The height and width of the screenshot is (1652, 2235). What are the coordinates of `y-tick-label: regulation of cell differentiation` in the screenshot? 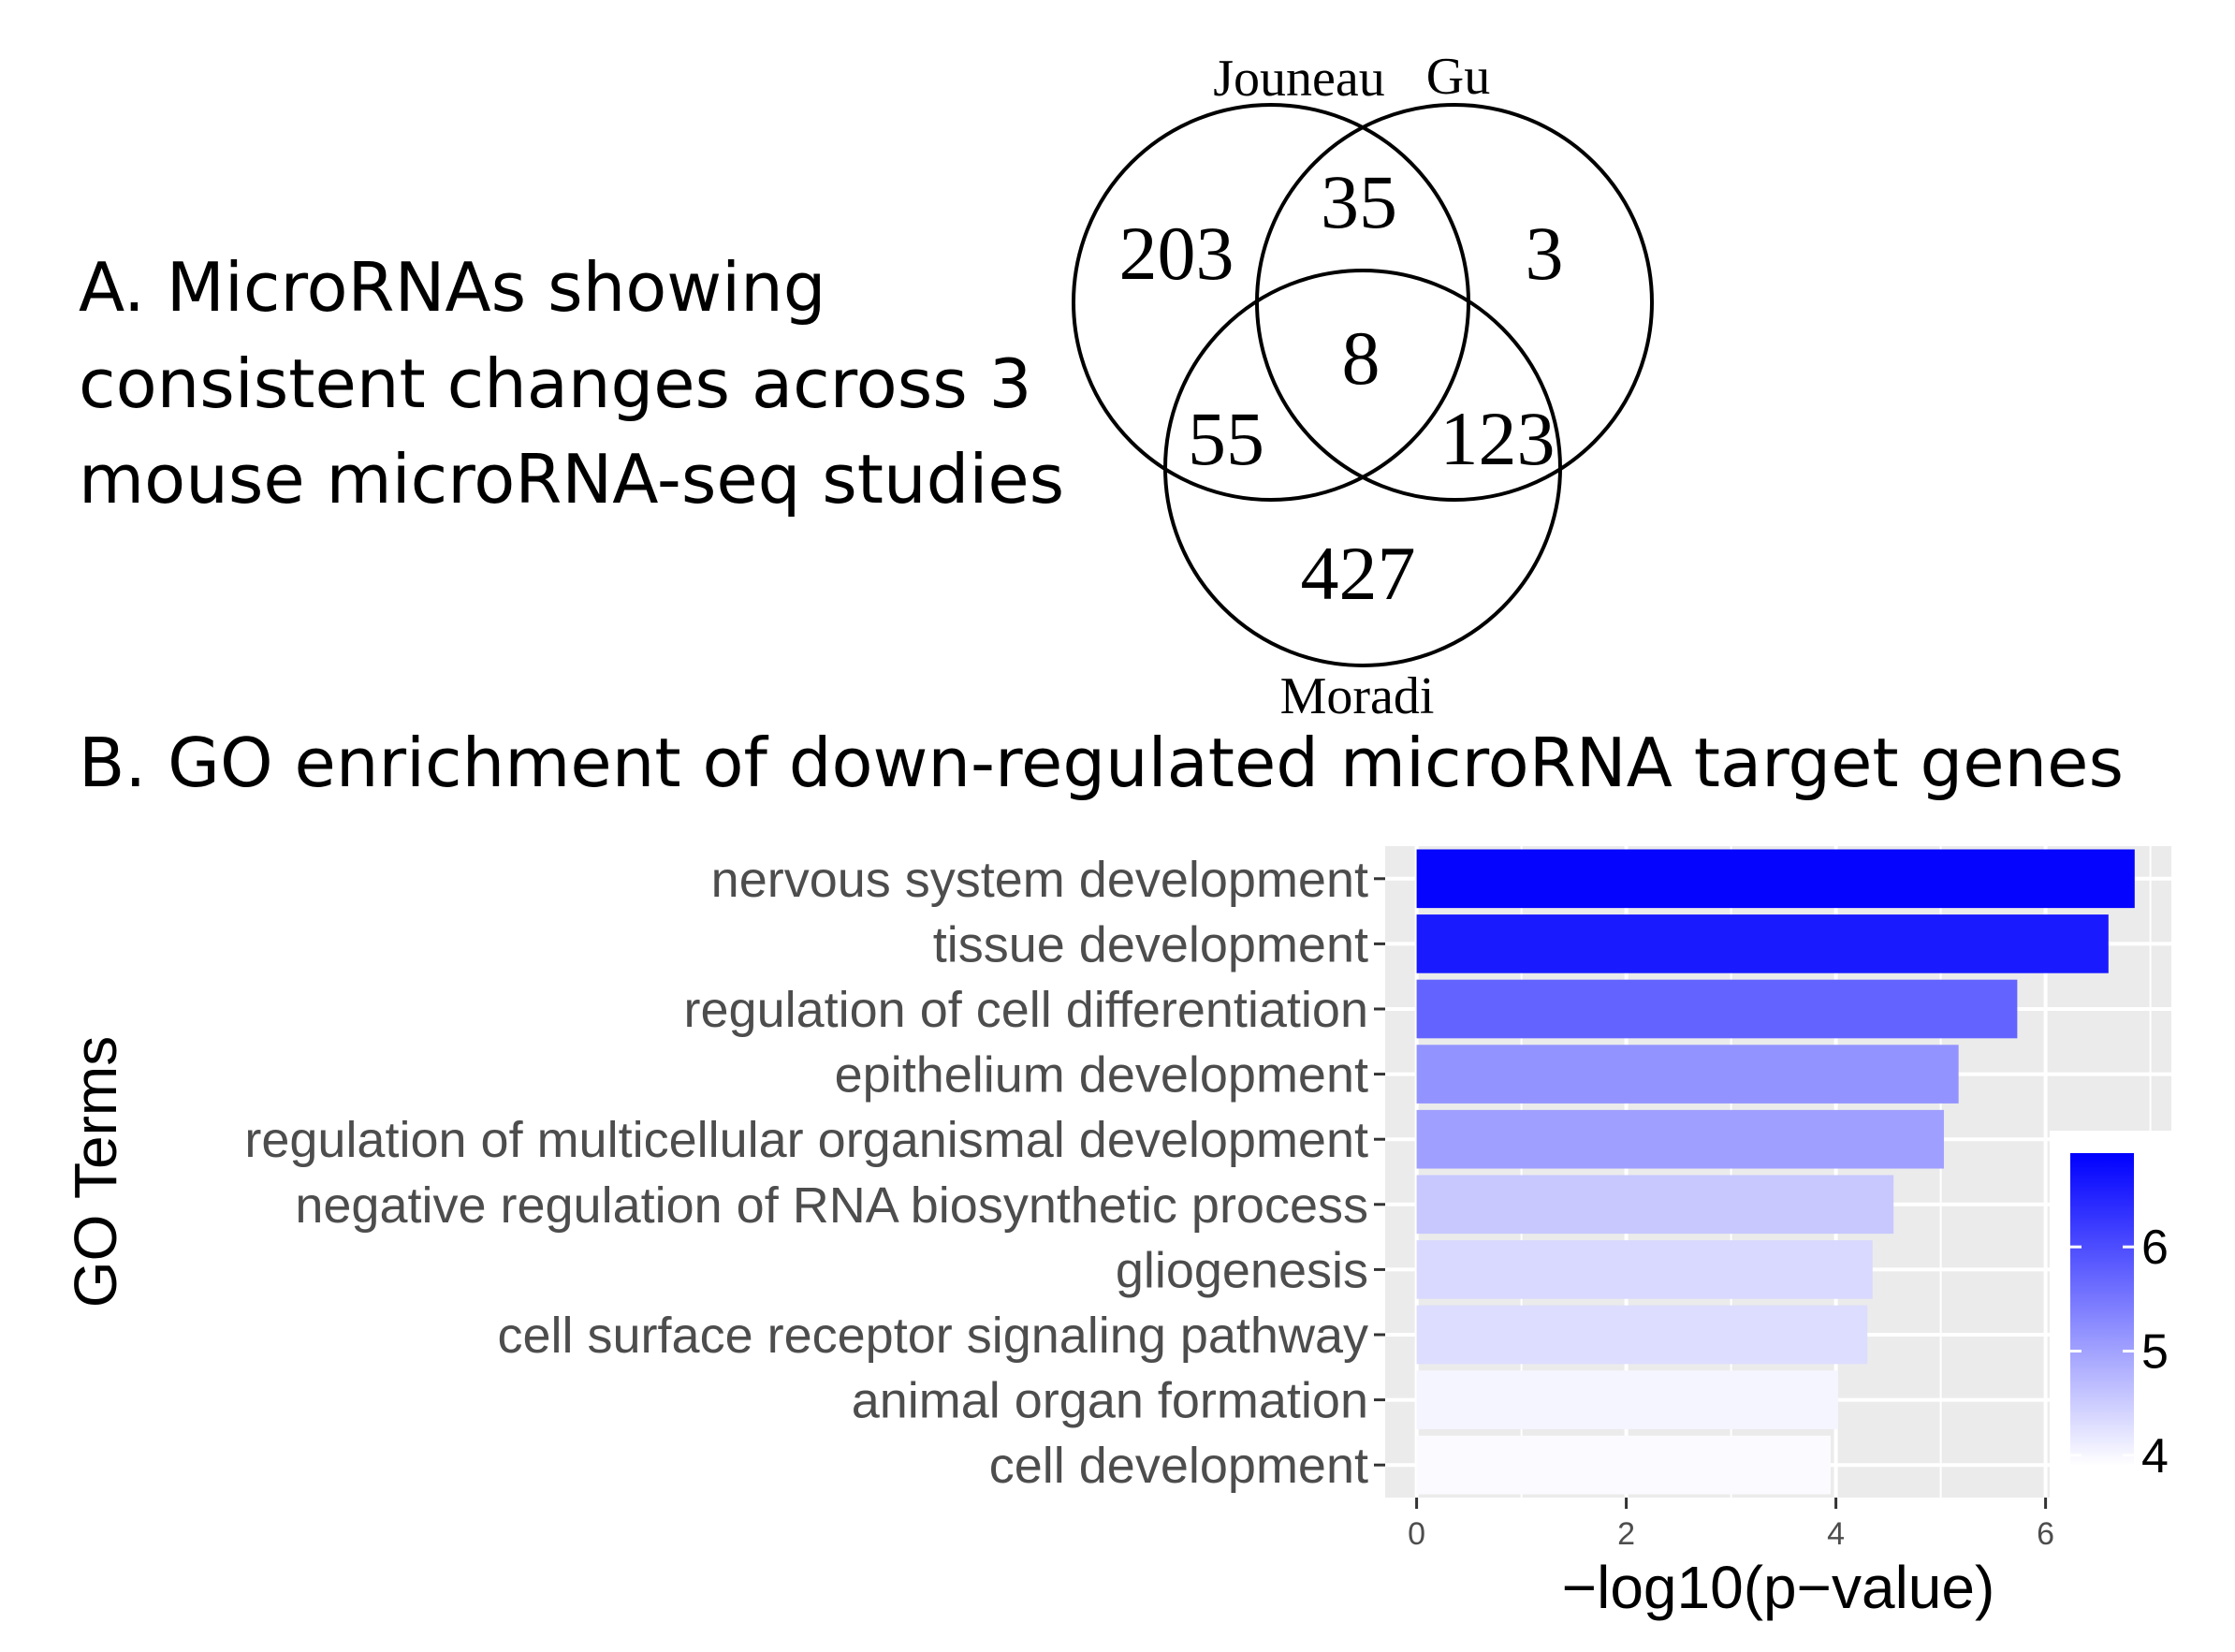 It's located at (1026, 1010).